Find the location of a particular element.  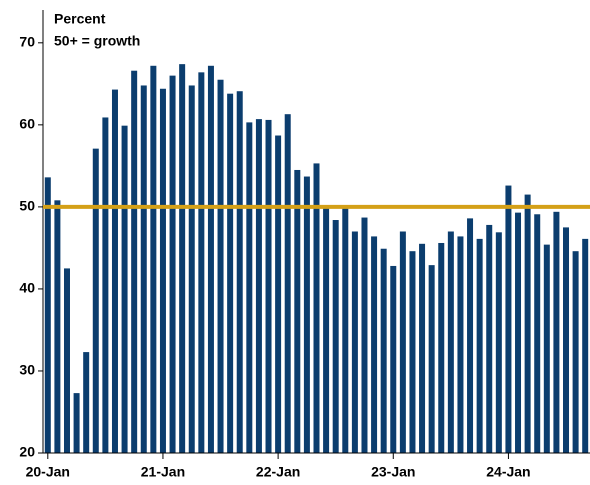

y-tick-label: 30 is located at coordinates (27, 370).